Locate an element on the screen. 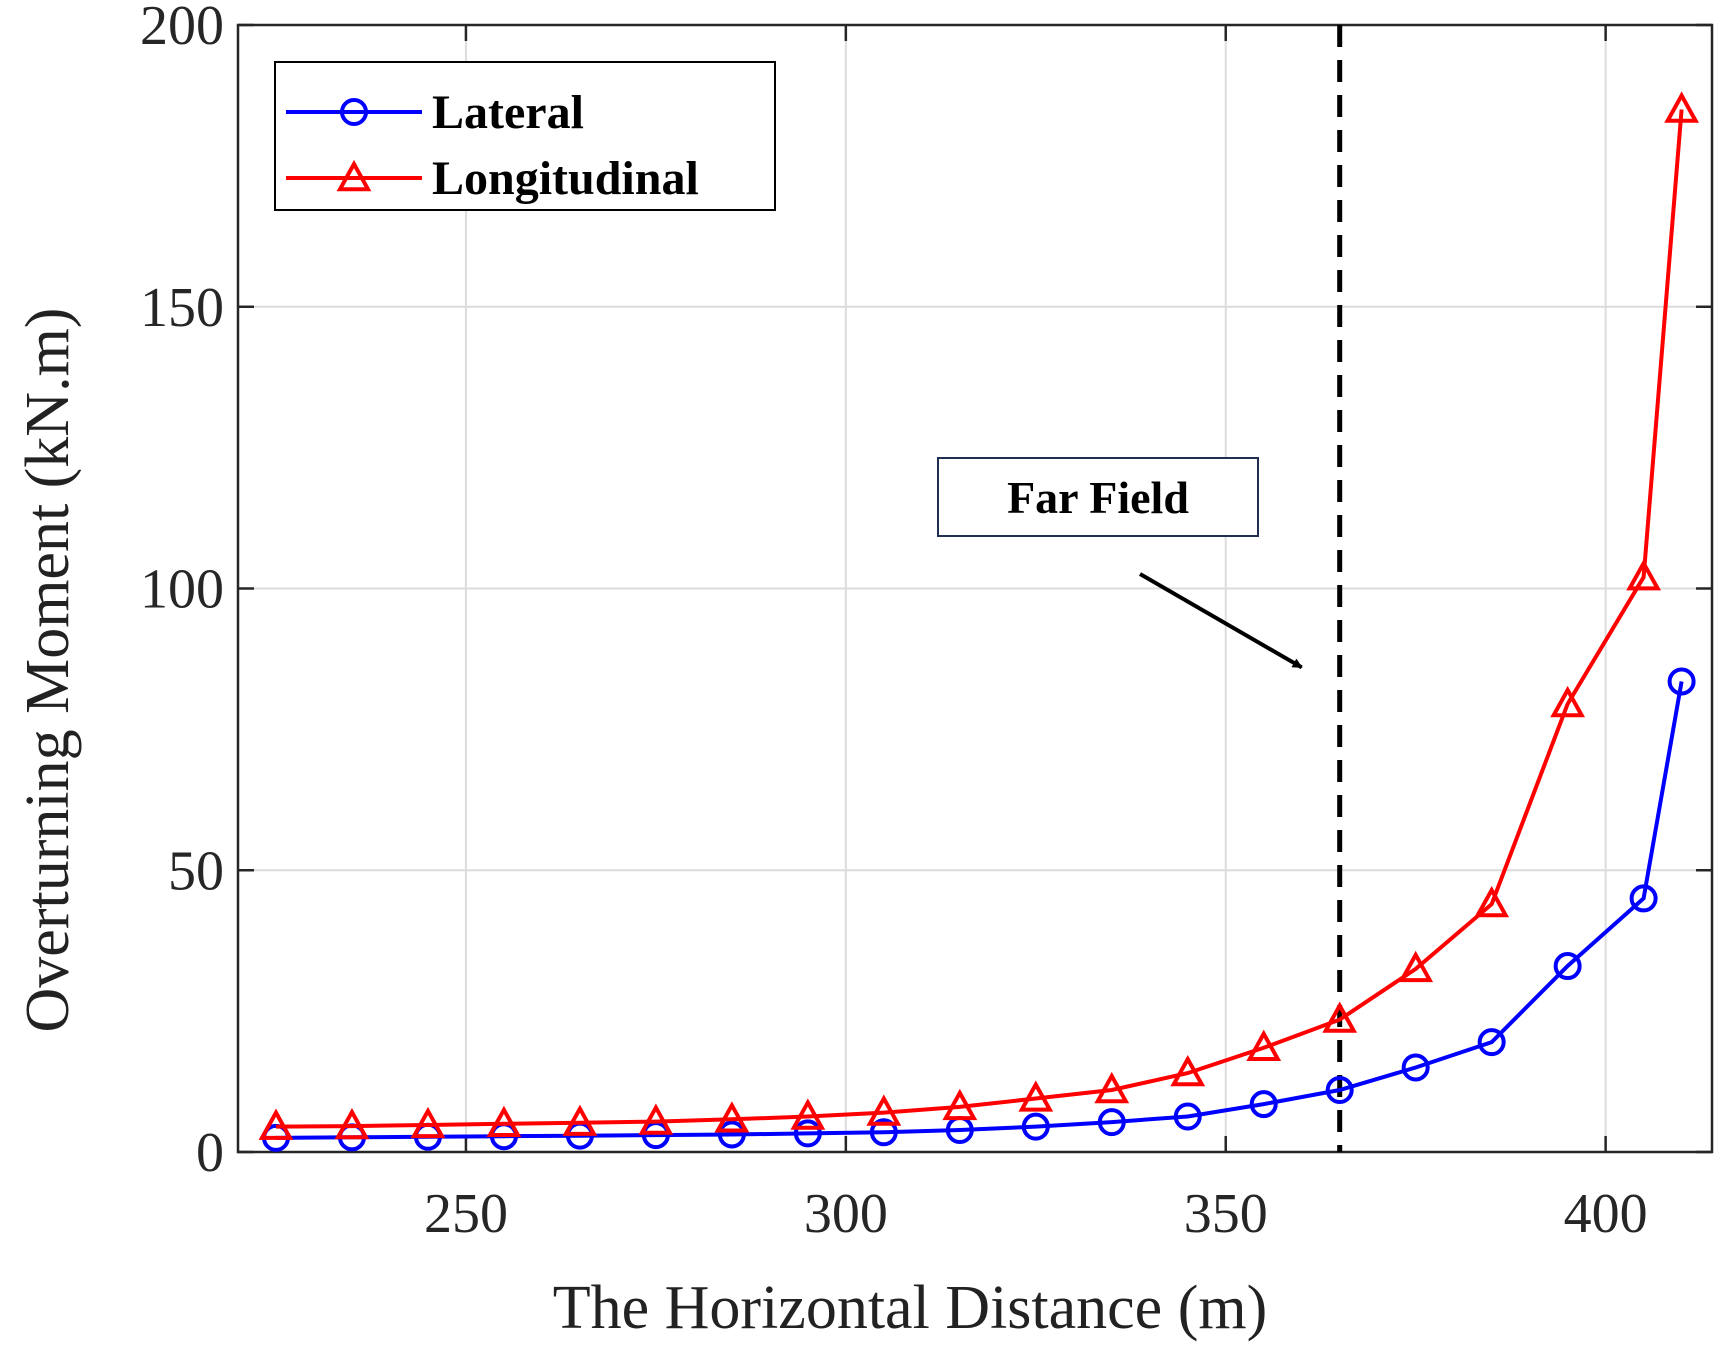 This screenshot has width=1728, height=1365. annotation-group: Far Field is located at coordinates (1120, 563).